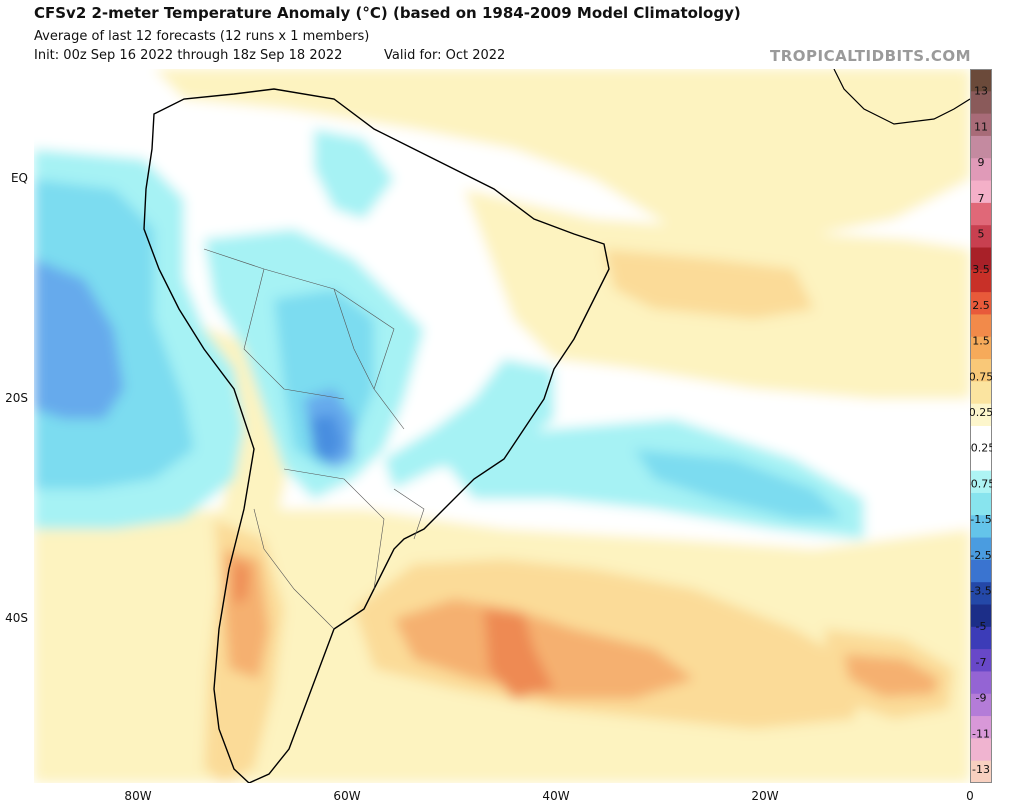  I want to click on brand-watermark: TROPICALTIDBITS.COM, so click(870, 56).